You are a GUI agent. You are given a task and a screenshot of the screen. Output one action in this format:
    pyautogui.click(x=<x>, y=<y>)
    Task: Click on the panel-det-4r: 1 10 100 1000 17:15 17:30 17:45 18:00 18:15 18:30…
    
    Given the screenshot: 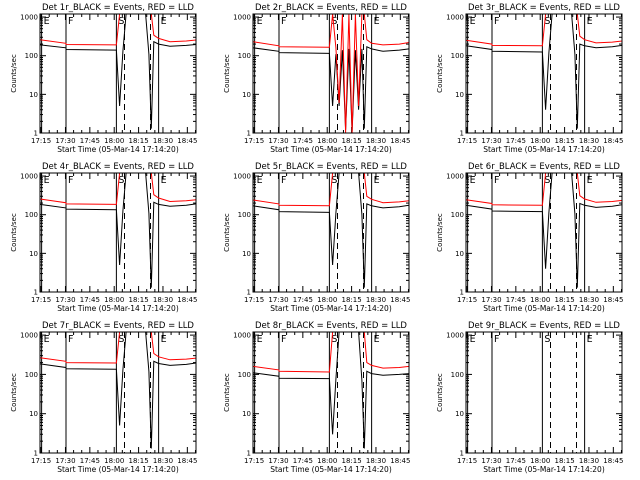 What is the action you would take?
    pyautogui.click(x=103, y=237)
    